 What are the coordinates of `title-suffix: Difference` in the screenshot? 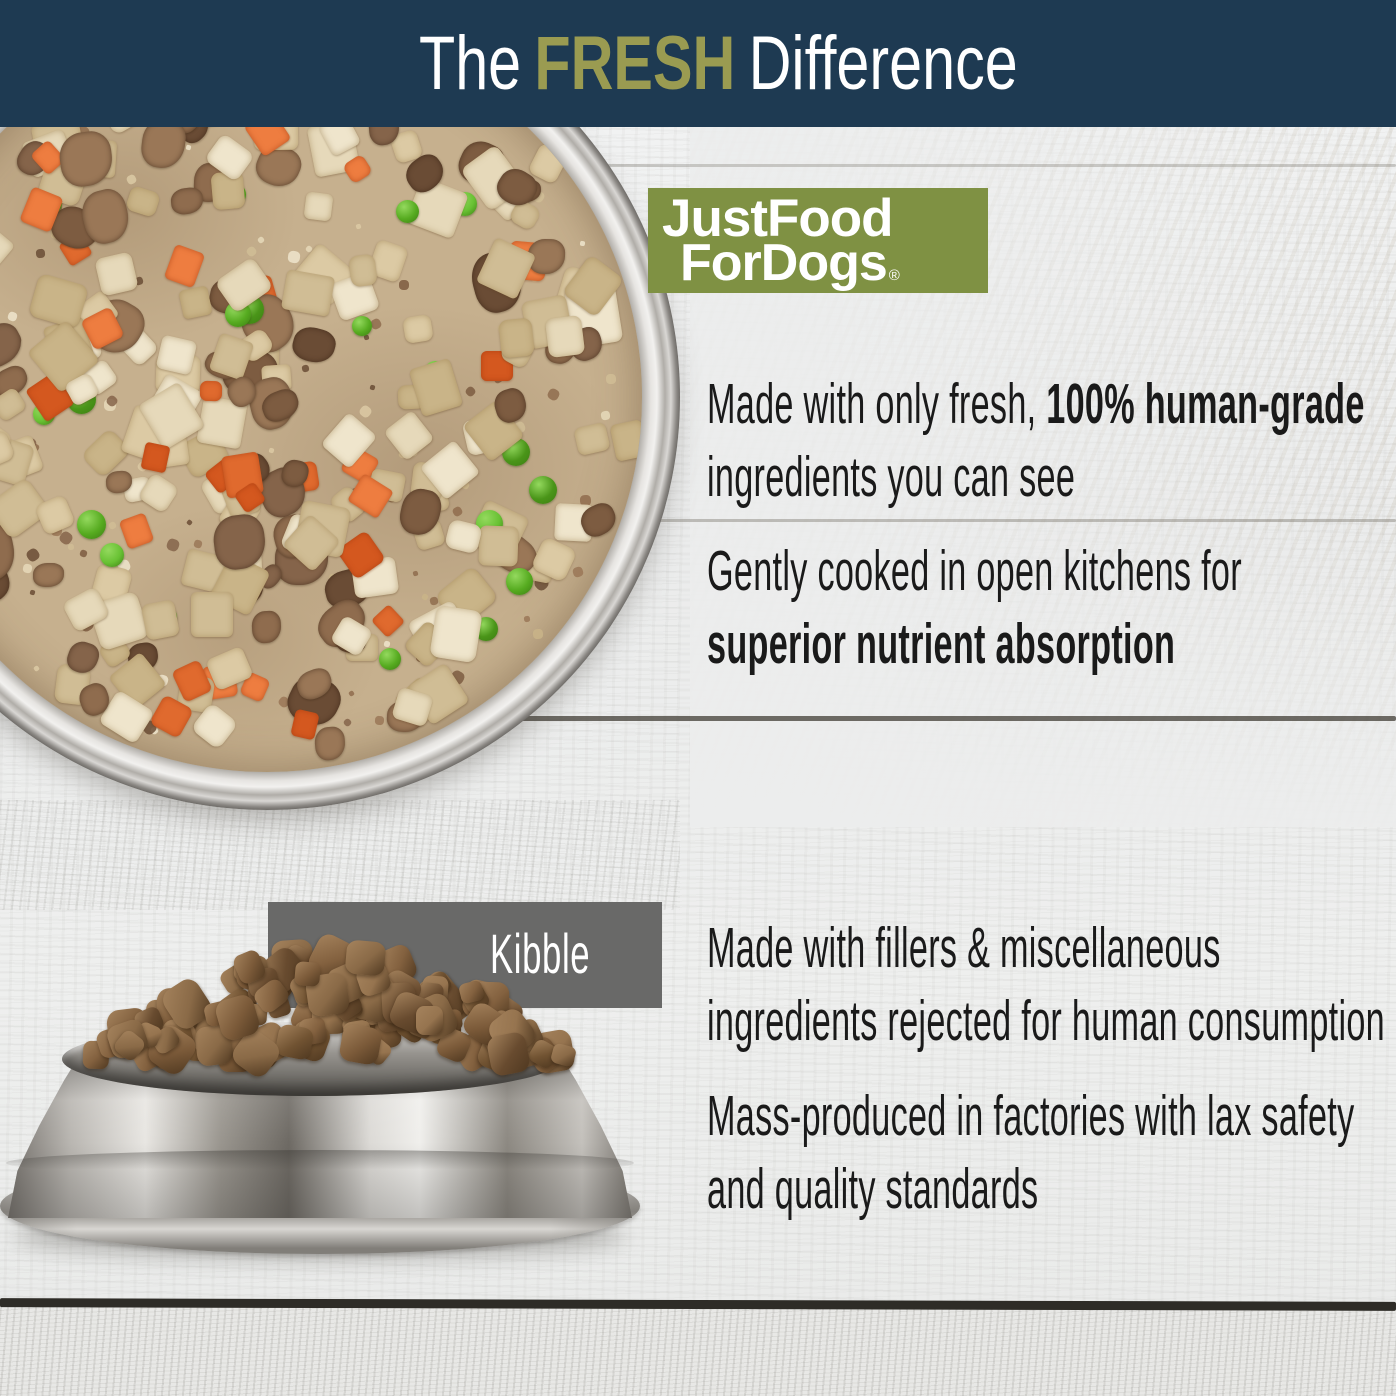 It's located at (883, 63).